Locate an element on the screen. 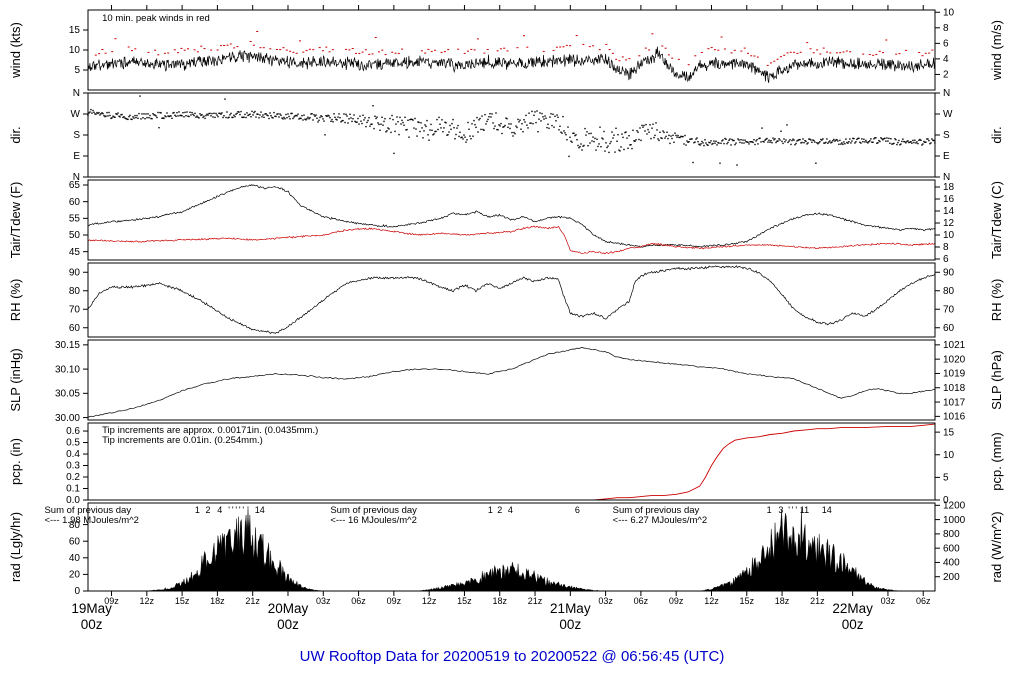 The width and height of the screenshot is (1024, 700). y-tick-label: 200 is located at coordinates (951, 577).